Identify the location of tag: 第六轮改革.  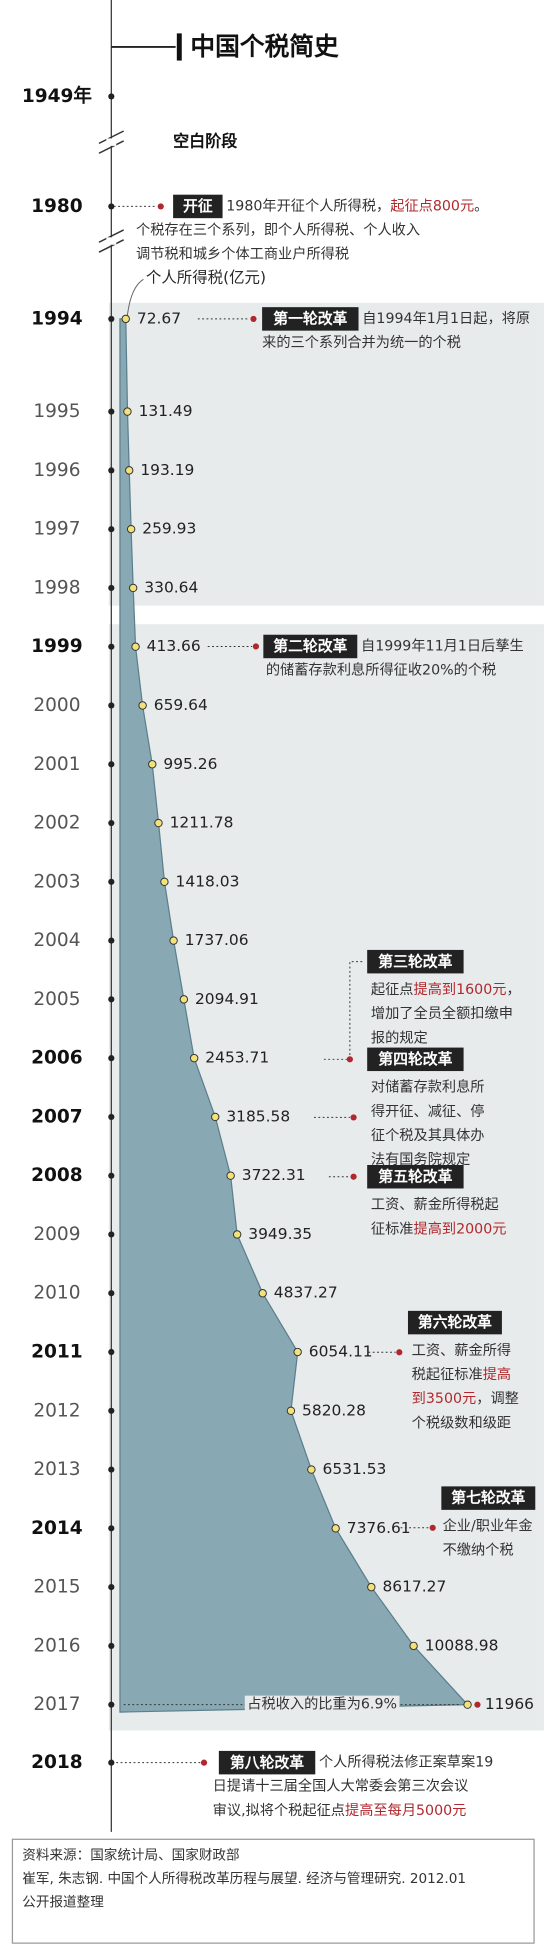
(455, 1322).